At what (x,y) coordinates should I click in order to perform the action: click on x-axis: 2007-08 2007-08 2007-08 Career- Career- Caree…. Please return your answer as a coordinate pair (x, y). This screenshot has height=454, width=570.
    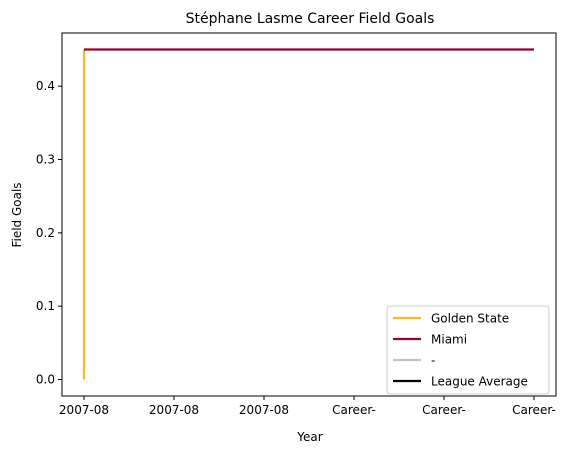
    Looking at the image, I should click on (307, 406).